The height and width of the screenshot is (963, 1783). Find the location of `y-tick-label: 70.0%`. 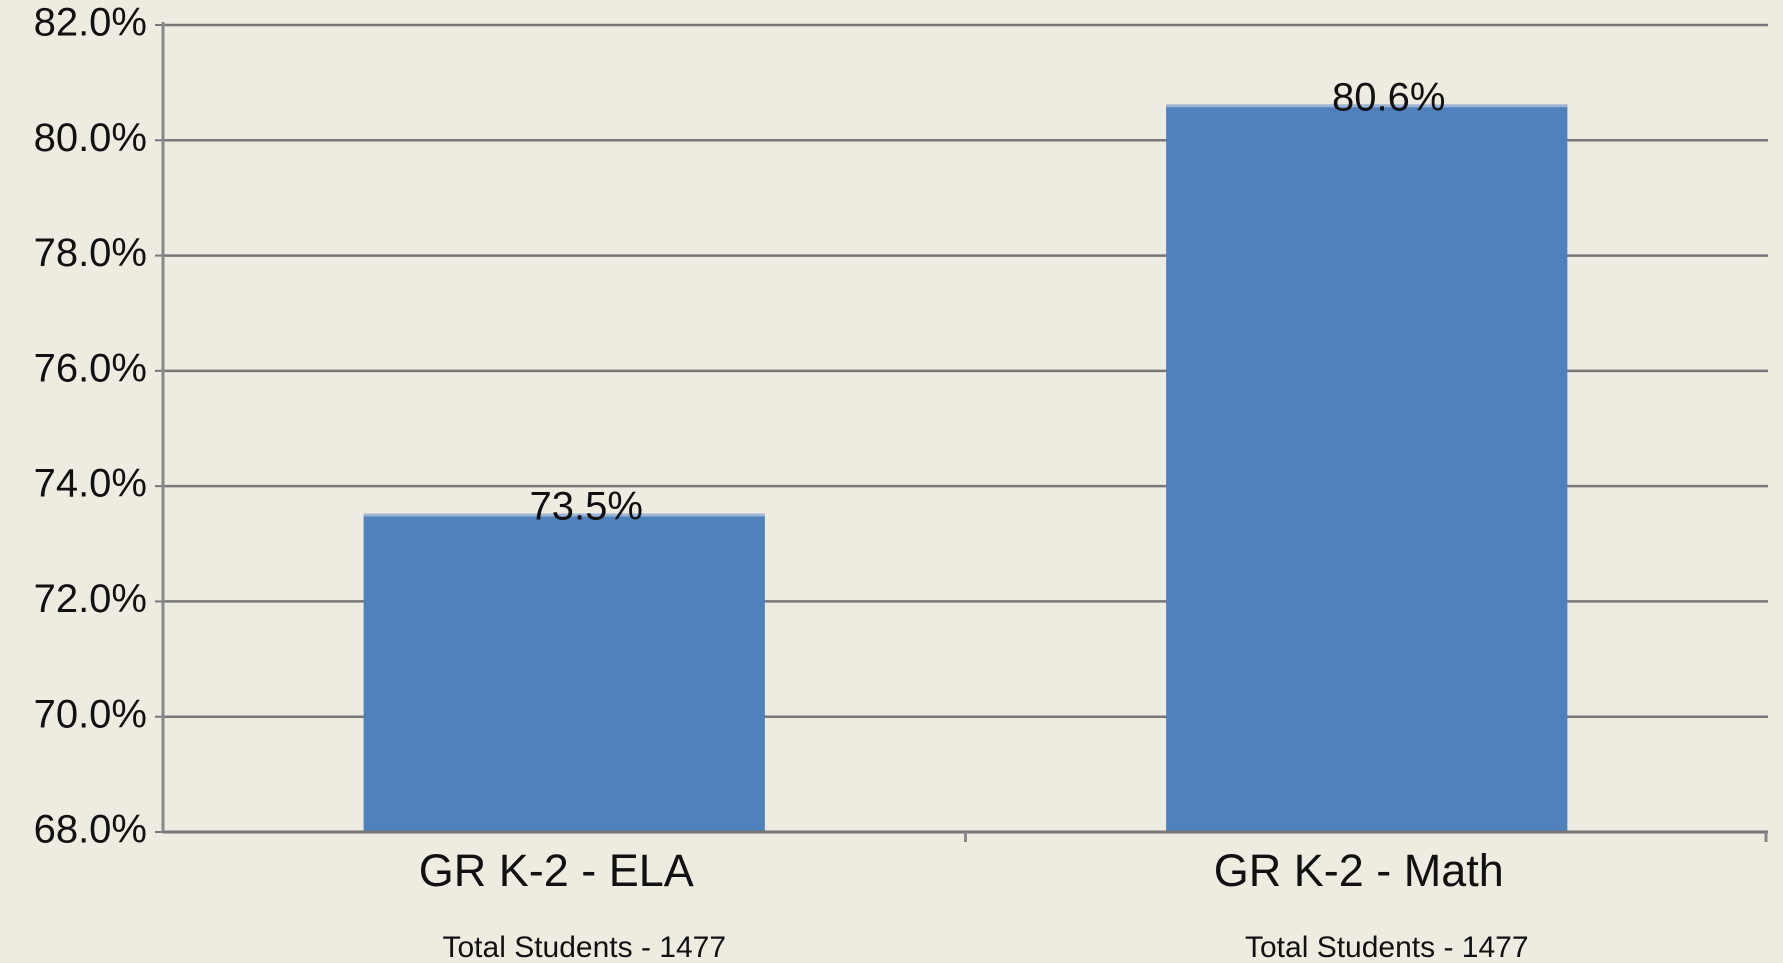

y-tick-label: 70.0% is located at coordinates (90, 714).